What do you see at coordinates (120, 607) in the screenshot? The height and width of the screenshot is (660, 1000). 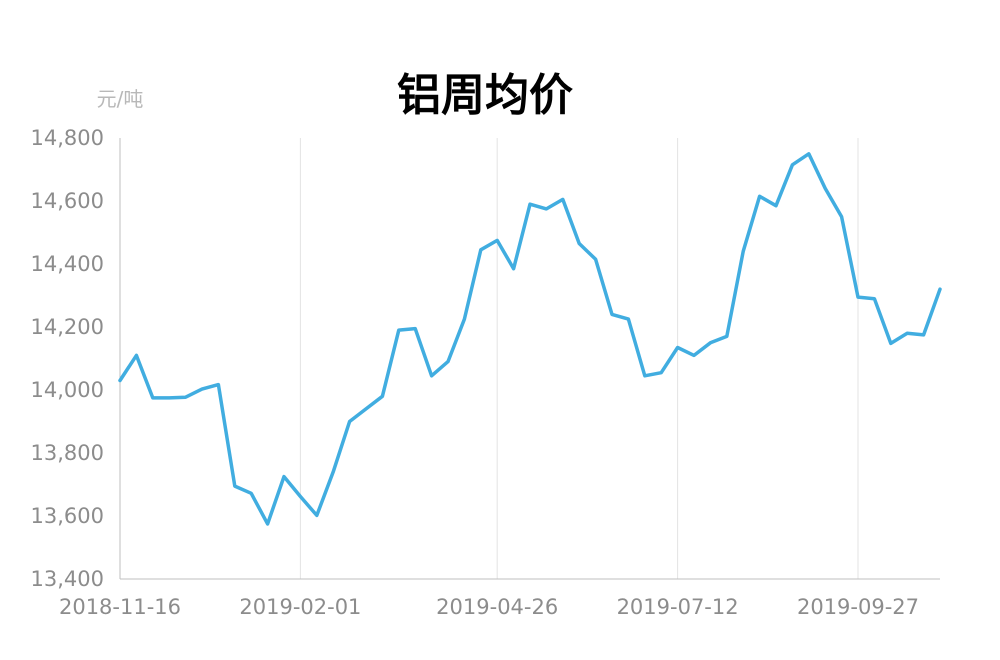 I see `x-tick-label: 2018-11-16` at bounding box center [120, 607].